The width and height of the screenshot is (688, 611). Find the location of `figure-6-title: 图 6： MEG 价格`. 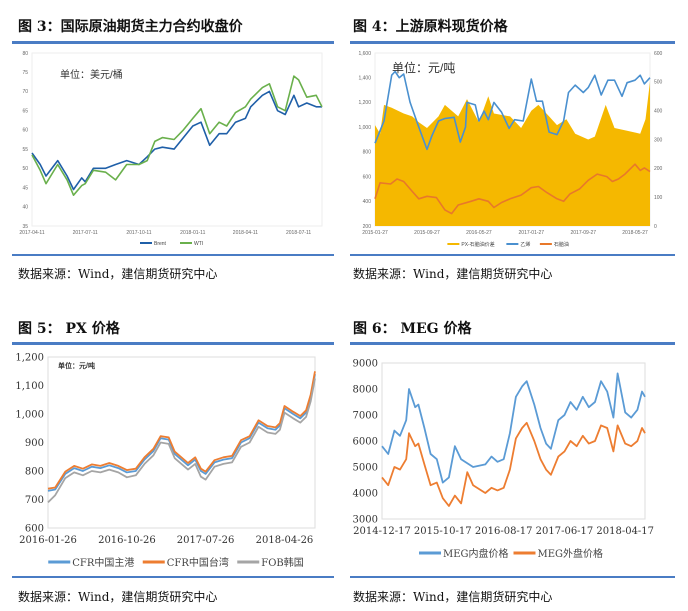

figure-6-title: 图 6： MEG 价格 is located at coordinates (412, 329).